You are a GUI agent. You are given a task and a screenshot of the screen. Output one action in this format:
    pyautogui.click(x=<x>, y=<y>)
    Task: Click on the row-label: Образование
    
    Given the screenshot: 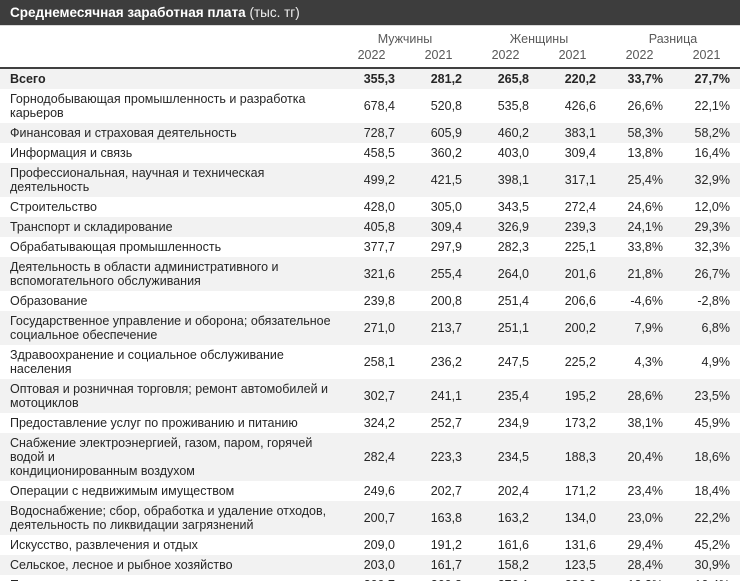 What is the action you would take?
    pyautogui.click(x=49, y=301)
    